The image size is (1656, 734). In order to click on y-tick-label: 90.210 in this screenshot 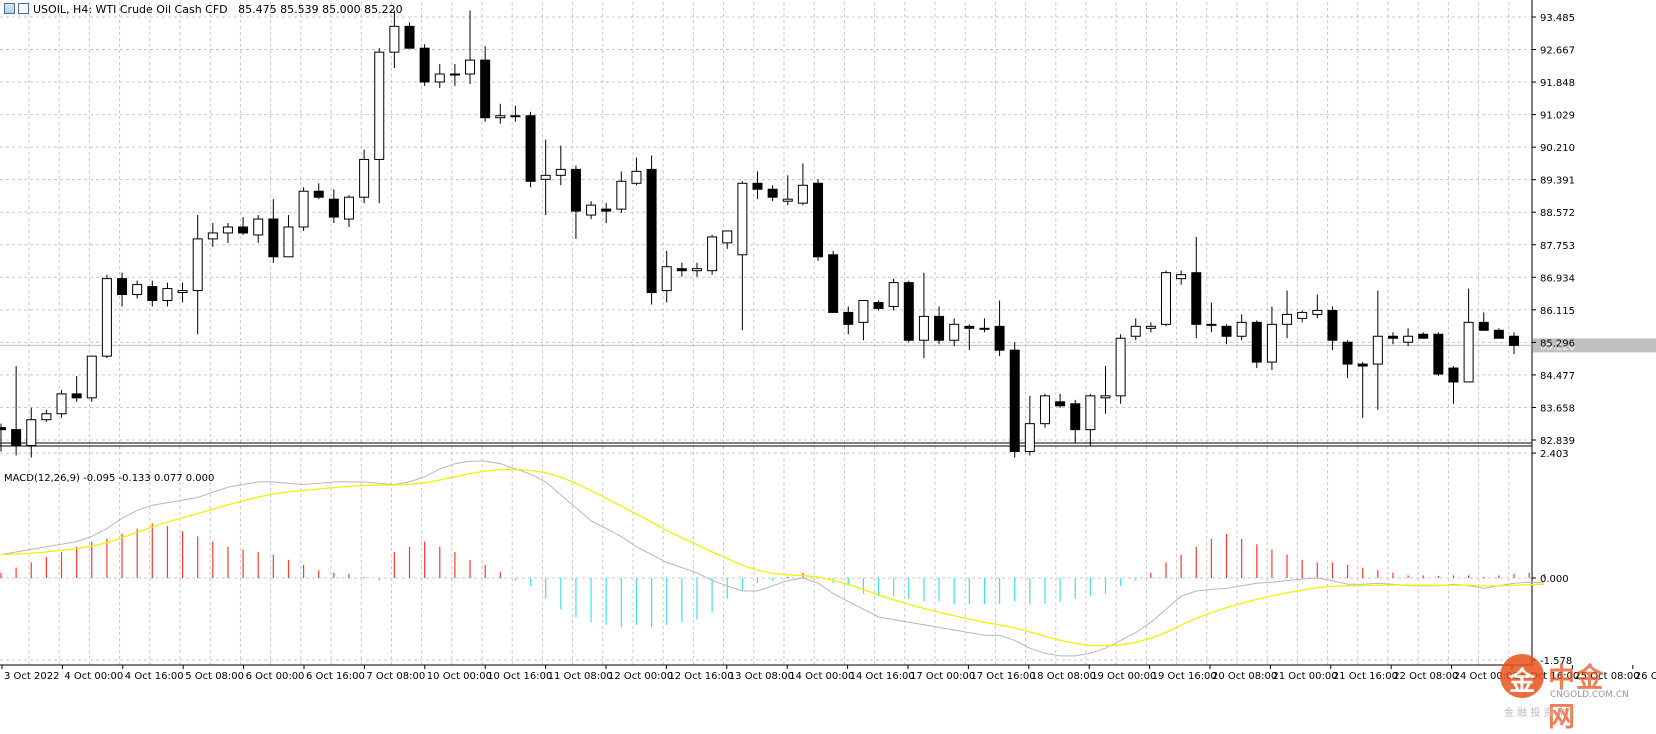, I will do `click(1557, 148)`.